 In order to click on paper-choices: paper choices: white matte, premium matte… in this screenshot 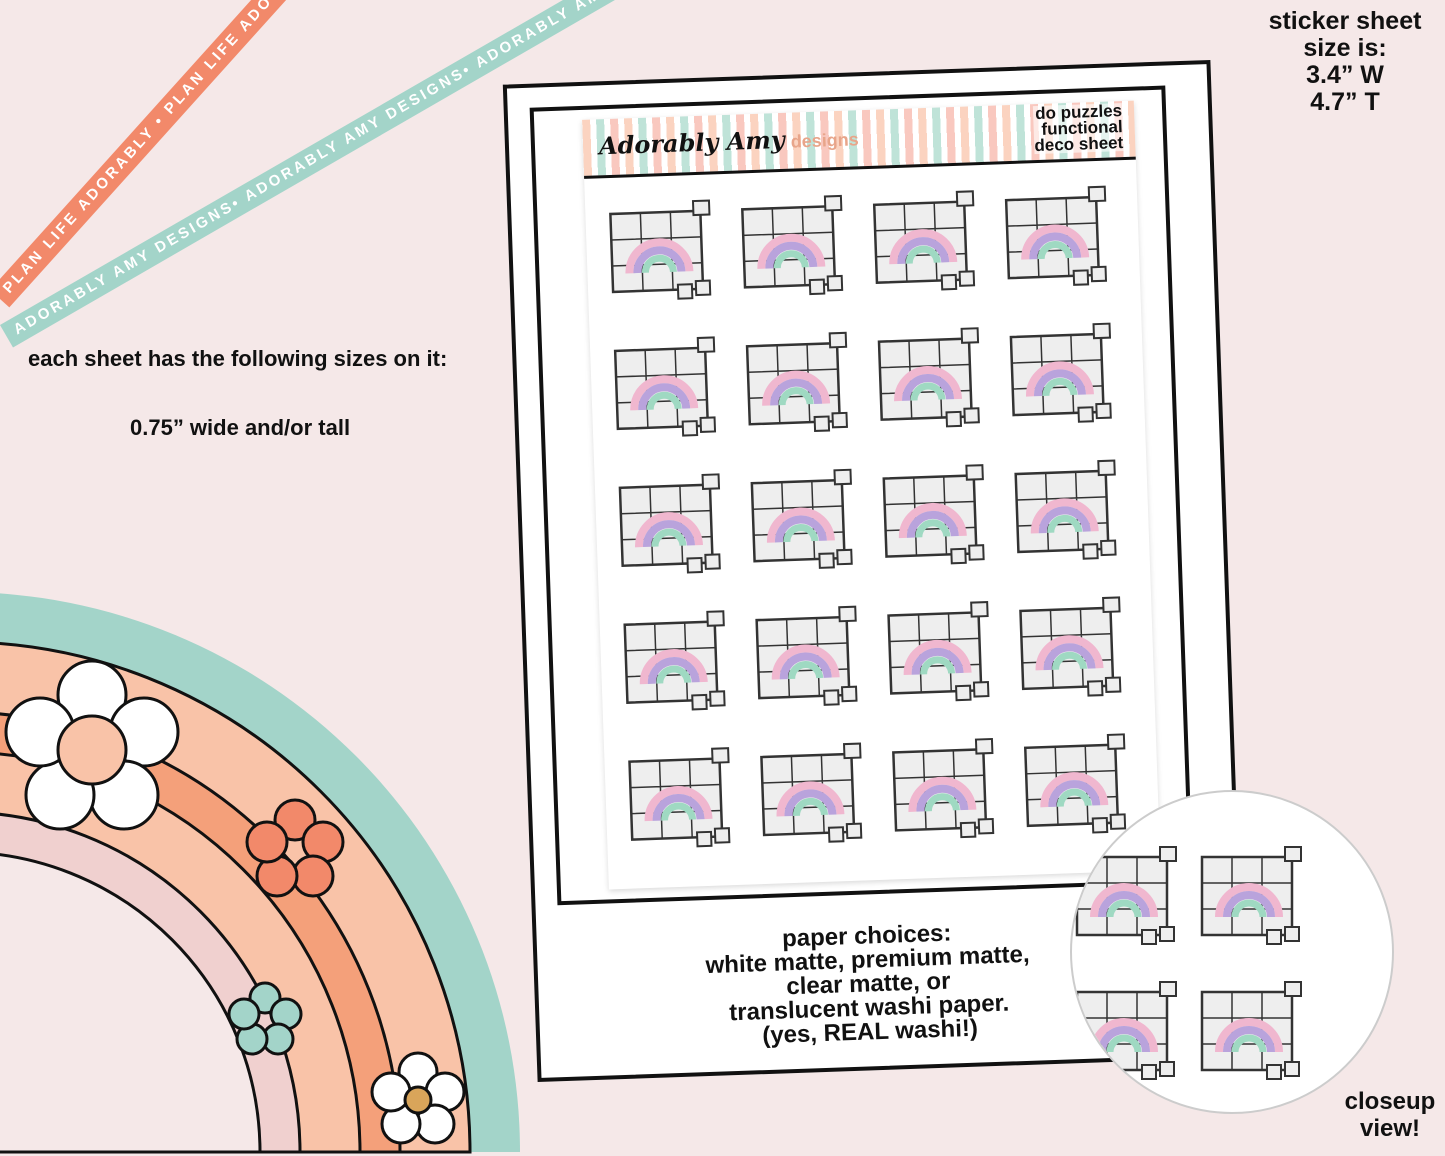, I will do `click(867, 984)`.